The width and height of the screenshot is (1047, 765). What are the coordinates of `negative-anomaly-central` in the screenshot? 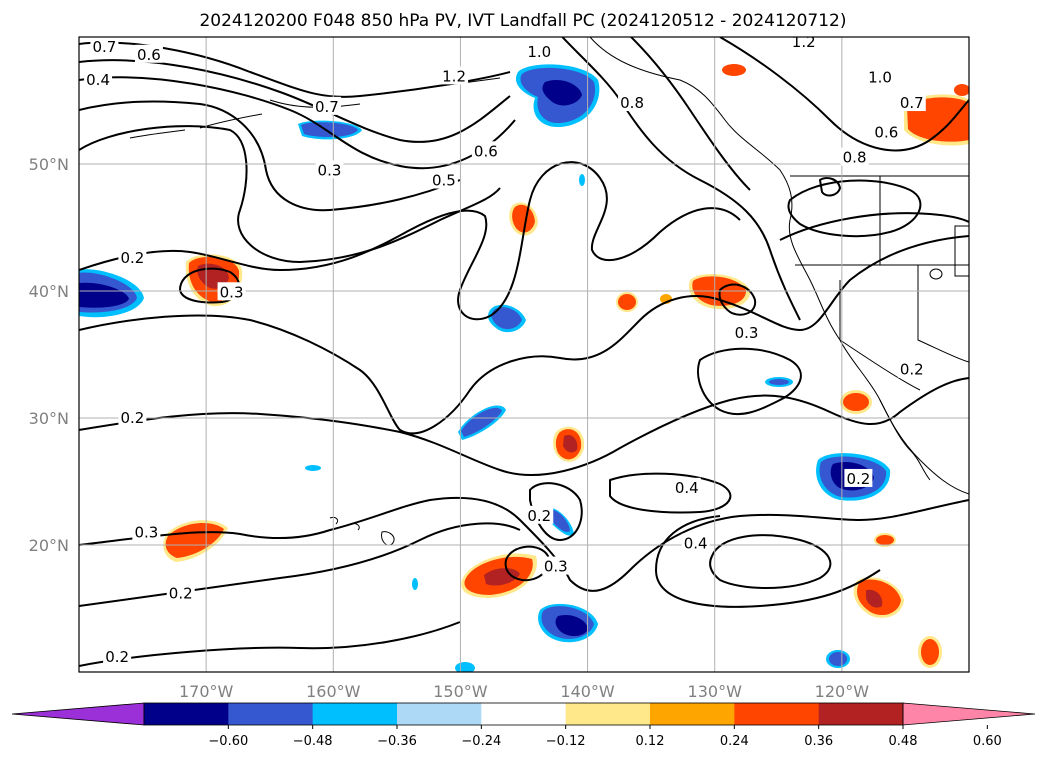 It's located at (507, 318).